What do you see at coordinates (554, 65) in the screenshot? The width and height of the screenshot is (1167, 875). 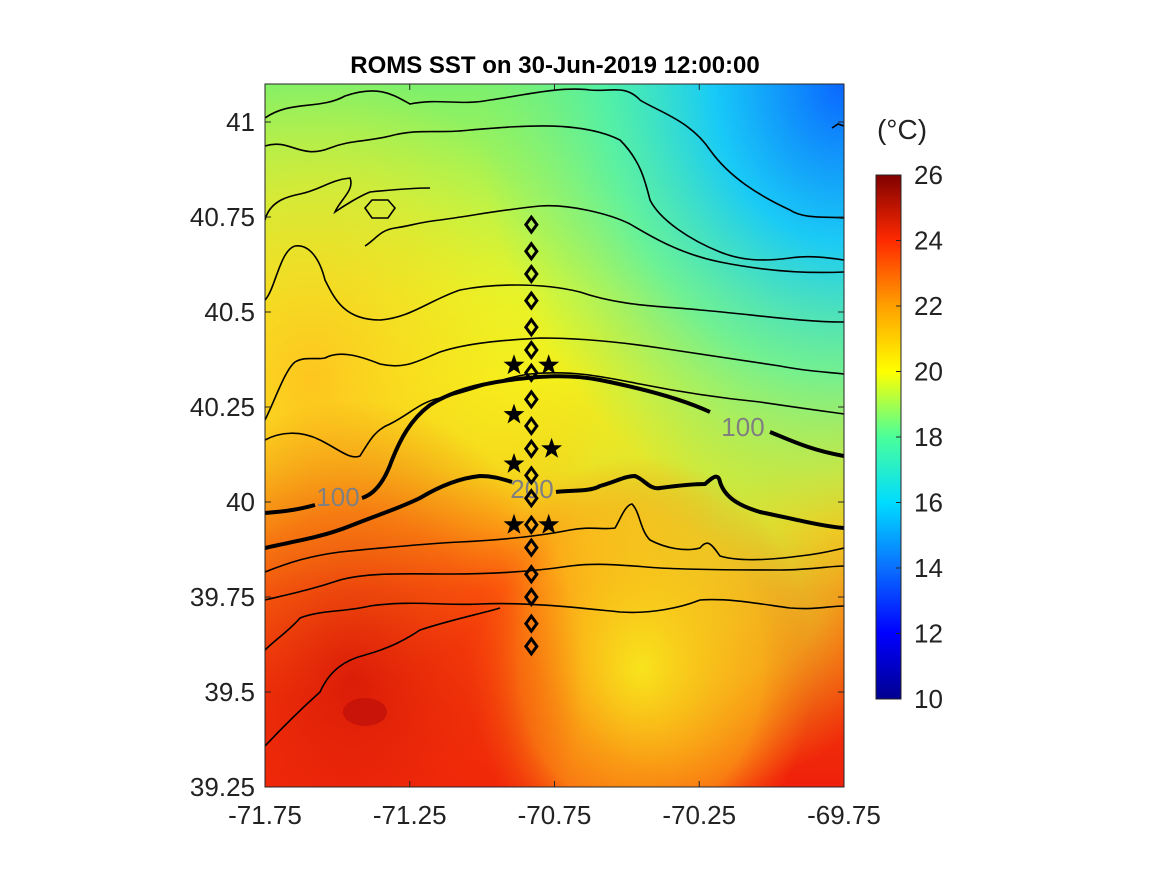 I see `chart-title: ROMS SST on 30-Jun-2019 12:00:00` at bounding box center [554, 65].